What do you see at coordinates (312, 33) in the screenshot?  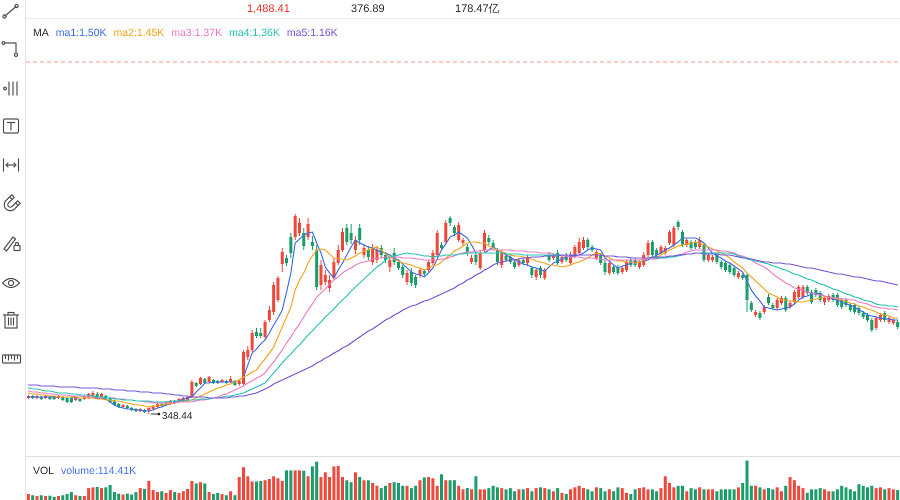 I see `text: ma5:1.16K` at bounding box center [312, 33].